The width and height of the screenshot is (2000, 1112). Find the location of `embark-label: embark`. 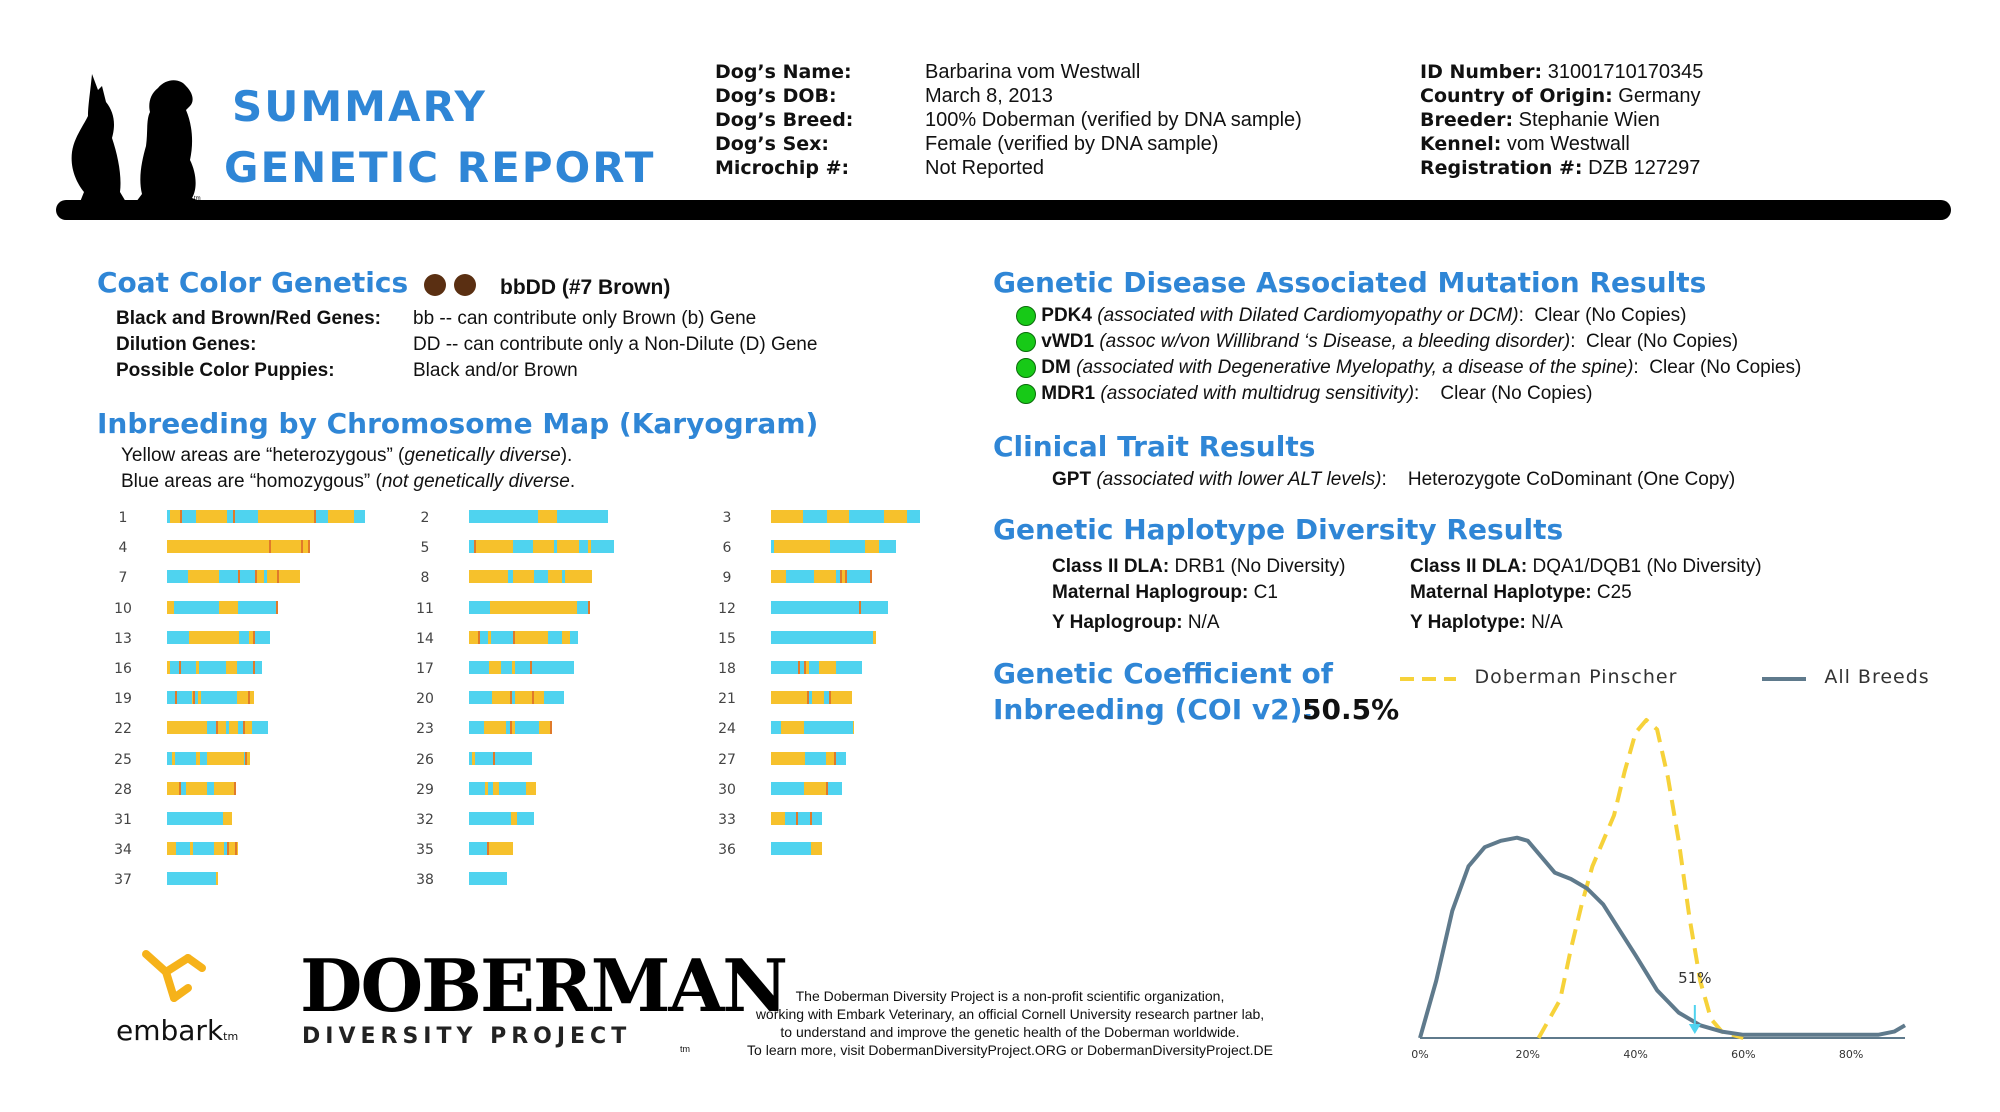

embark-label: embark is located at coordinates (170, 1030).